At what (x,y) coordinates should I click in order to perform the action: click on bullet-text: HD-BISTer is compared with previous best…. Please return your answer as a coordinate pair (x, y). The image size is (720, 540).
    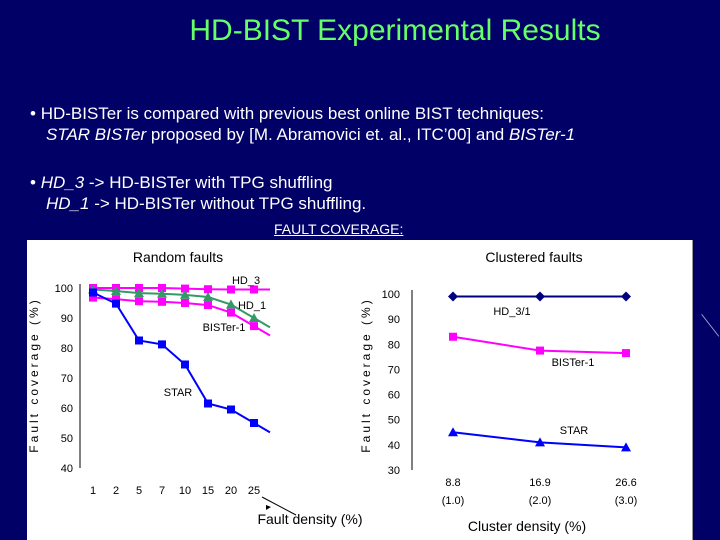
    Looking at the image, I should click on (292, 113).